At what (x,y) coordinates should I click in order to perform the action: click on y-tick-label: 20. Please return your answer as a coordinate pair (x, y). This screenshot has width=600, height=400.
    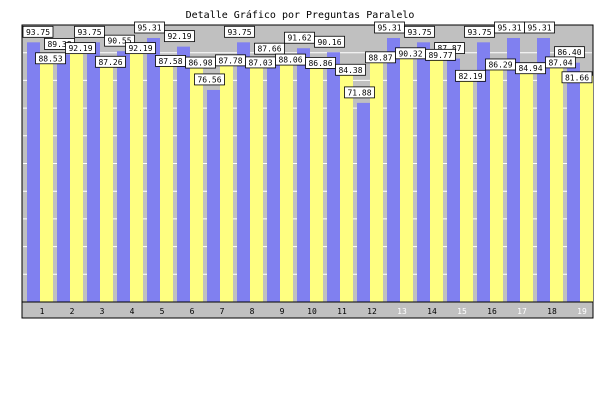
    Looking at the image, I should click on (12, 248).